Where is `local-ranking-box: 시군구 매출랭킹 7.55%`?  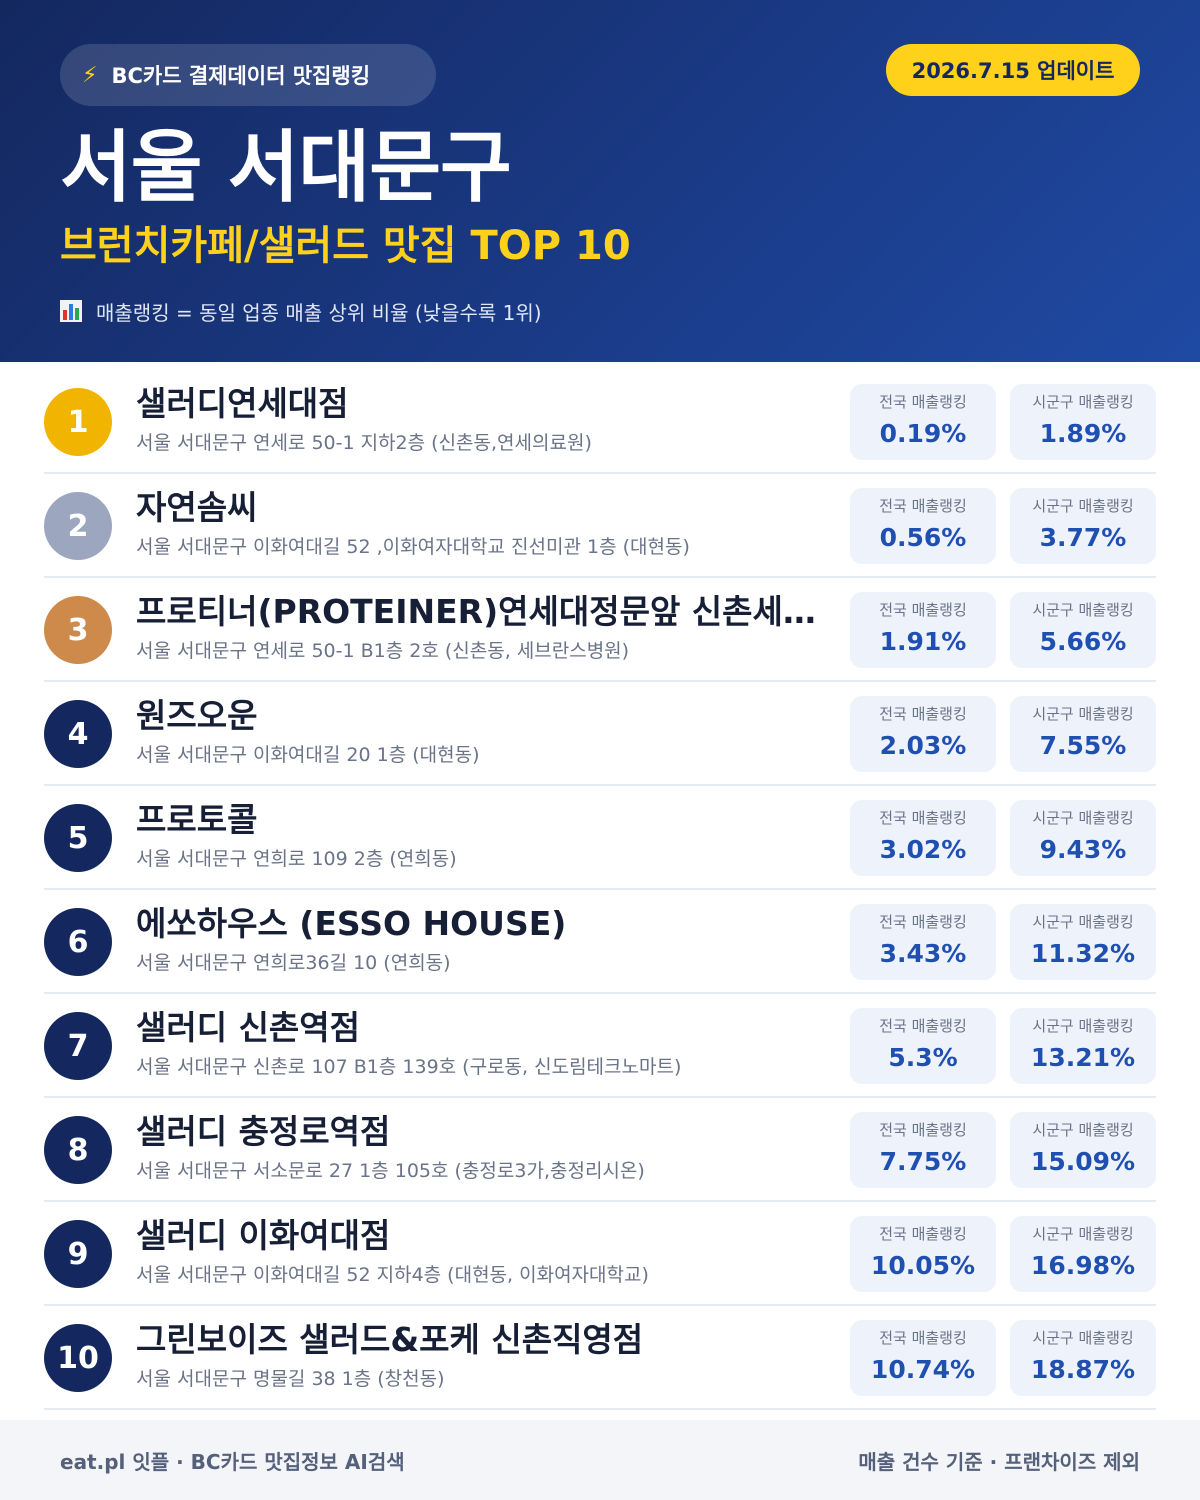
local-ranking-box: 시군구 매출랭킹 7.55% is located at coordinates (1083, 734).